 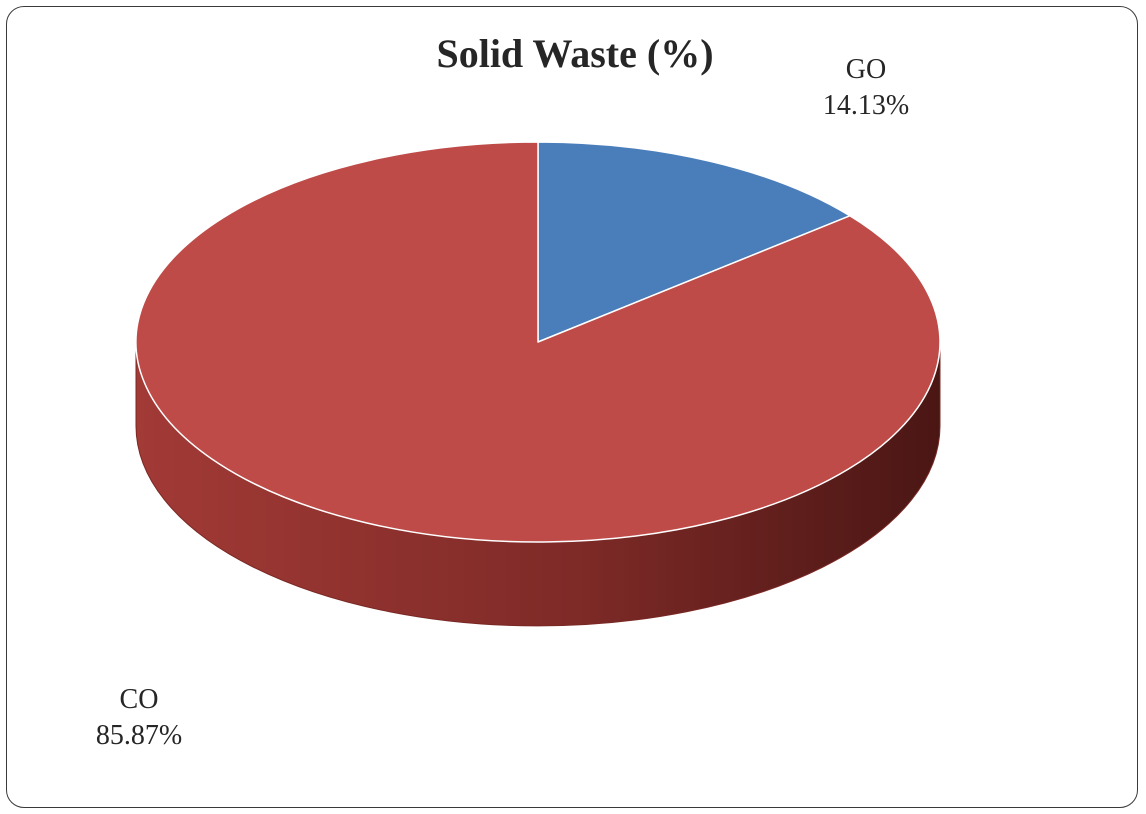 I want to click on chart-title: Solid Waste (%), so click(x=574, y=53).